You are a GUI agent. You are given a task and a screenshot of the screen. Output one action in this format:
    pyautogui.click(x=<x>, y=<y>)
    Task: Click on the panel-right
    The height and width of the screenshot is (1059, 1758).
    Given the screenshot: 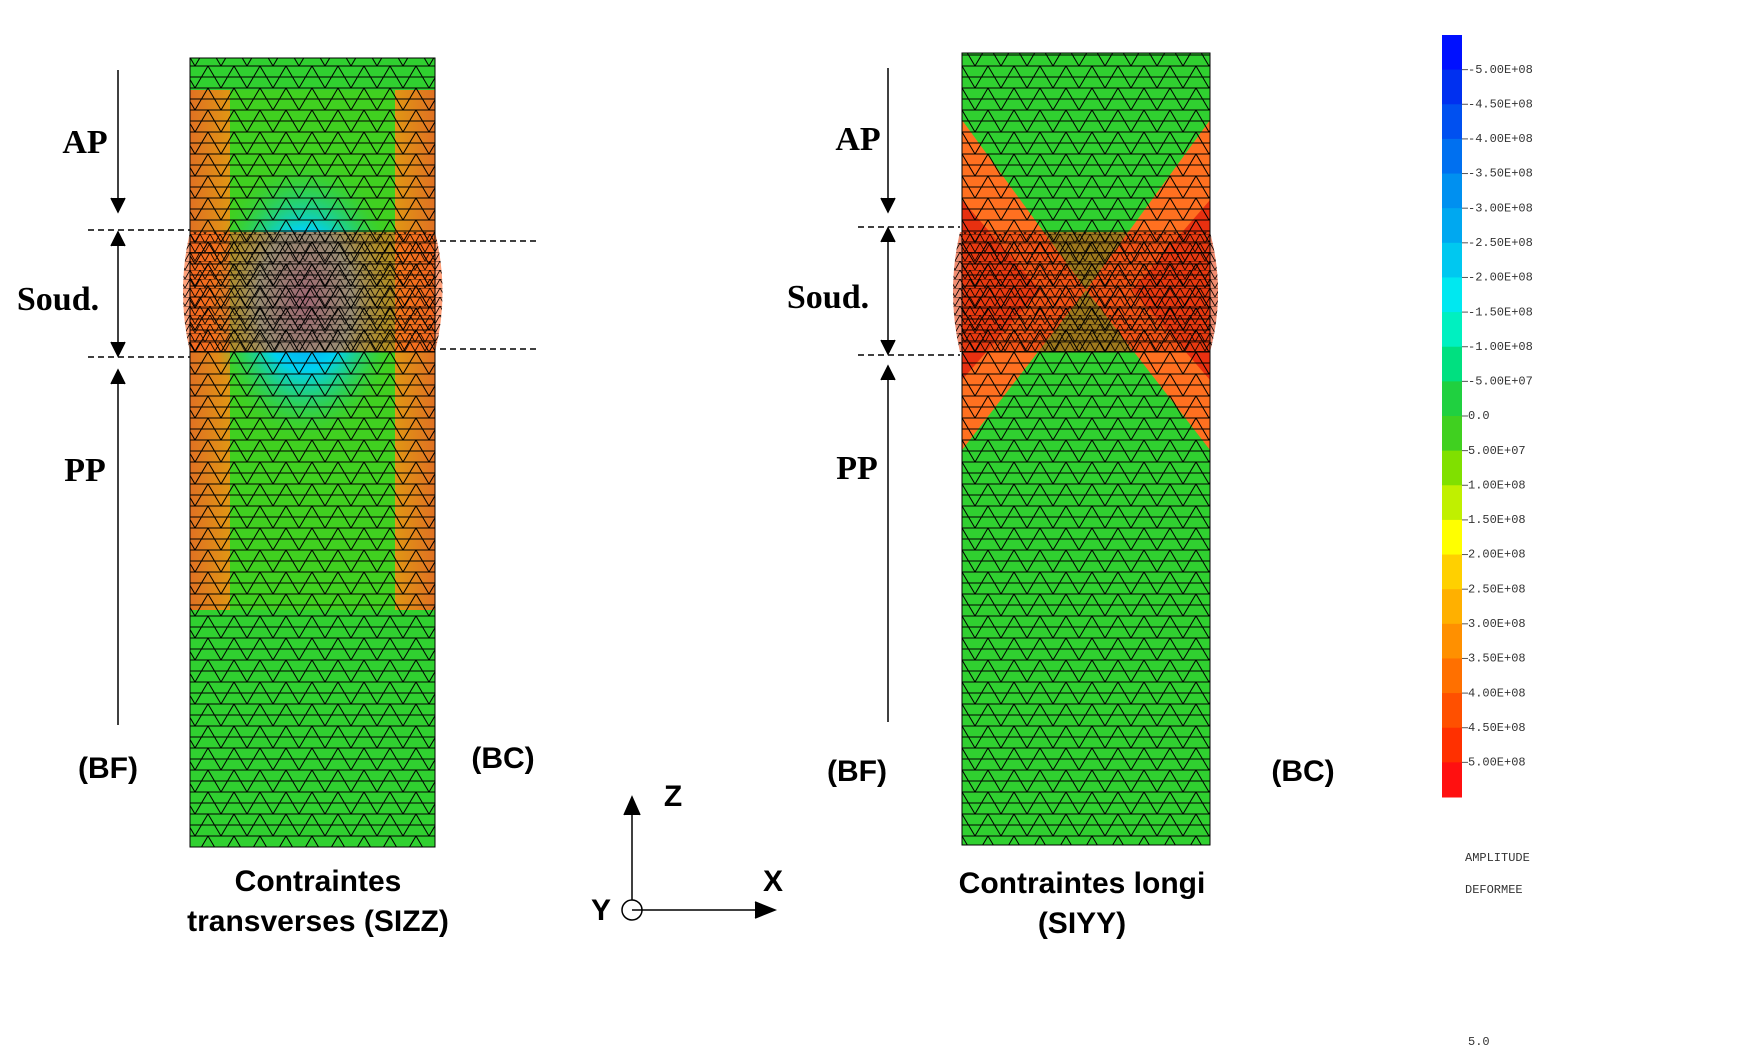 What is the action you would take?
    pyautogui.click(x=1085, y=449)
    